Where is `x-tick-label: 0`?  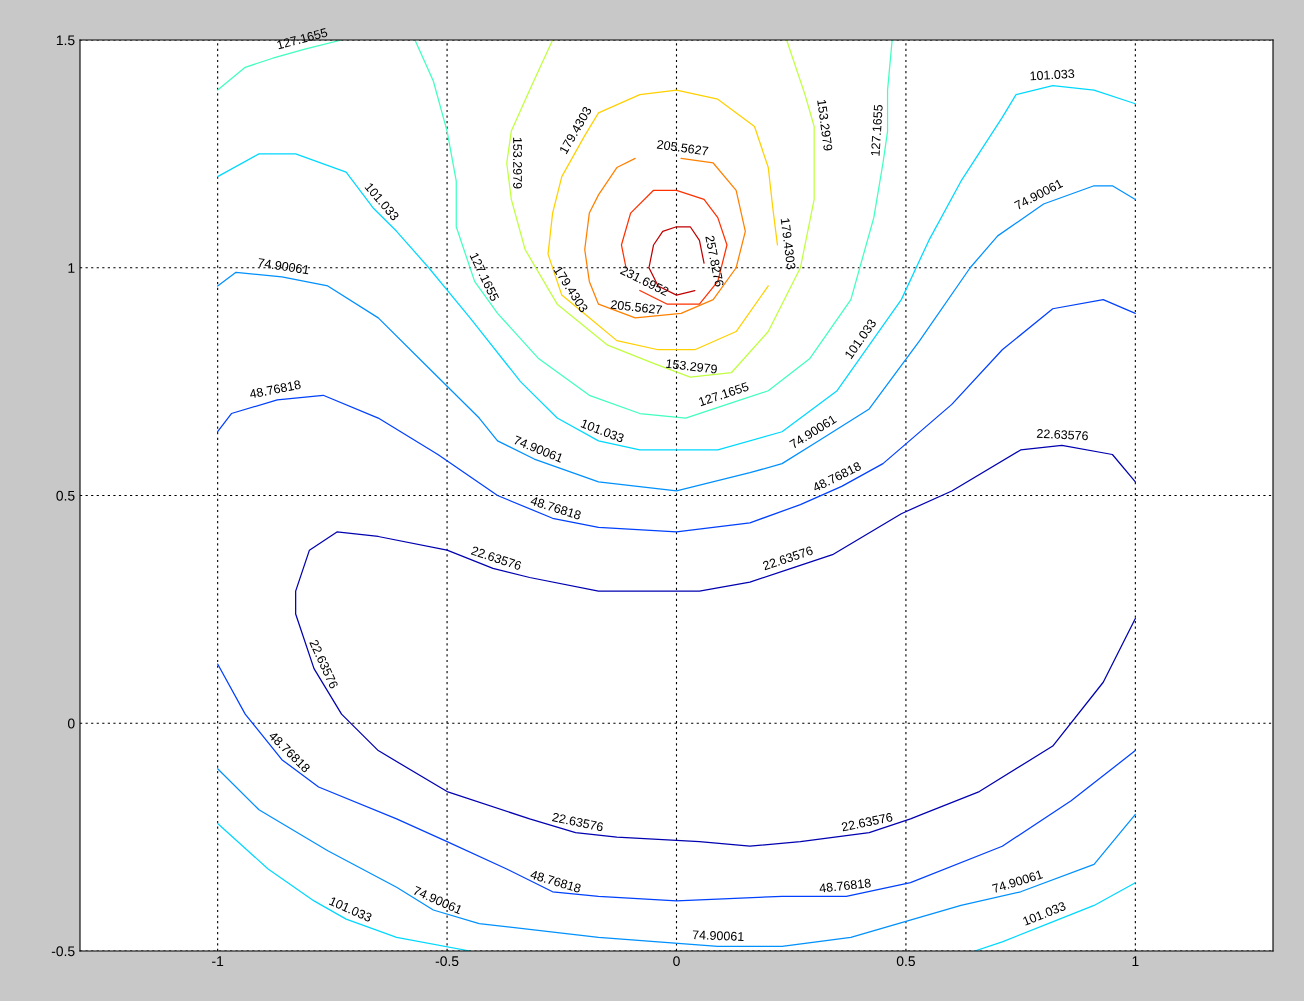 x-tick-label: 0 is located at coordinates (676, 961).